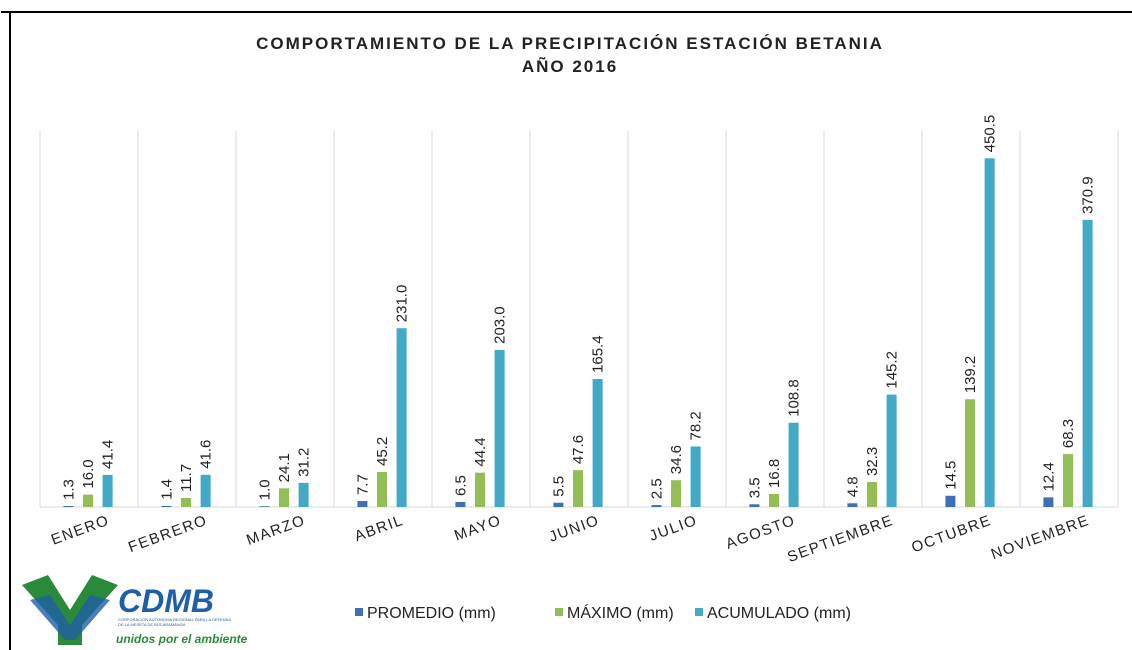 The height and width of the screenshot is (650, 1132). I want to click on value-label: 203.0, so click(500, 325).